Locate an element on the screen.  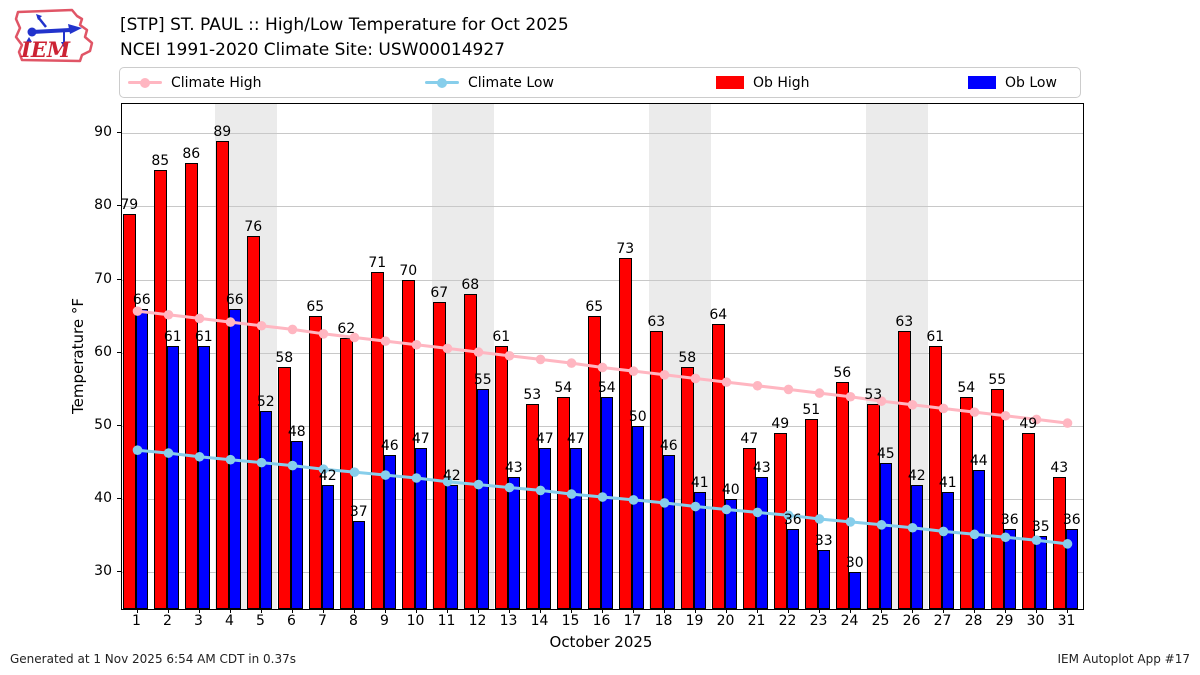
x-tick-label: 25 is located at coordinates (880, 621).